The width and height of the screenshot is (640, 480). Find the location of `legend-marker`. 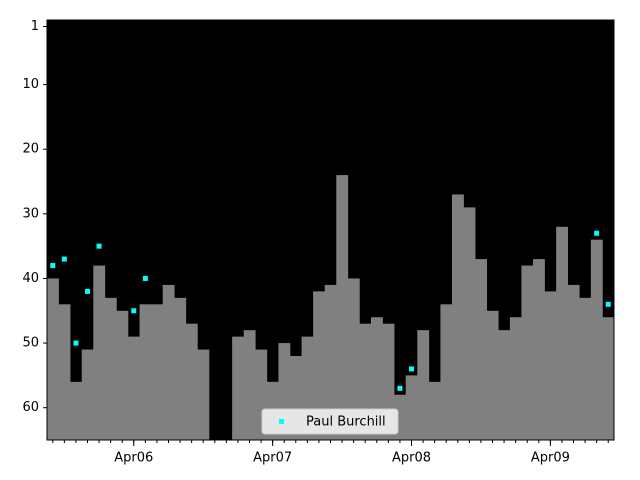

legend-marker is located at coordinates (281, 421).